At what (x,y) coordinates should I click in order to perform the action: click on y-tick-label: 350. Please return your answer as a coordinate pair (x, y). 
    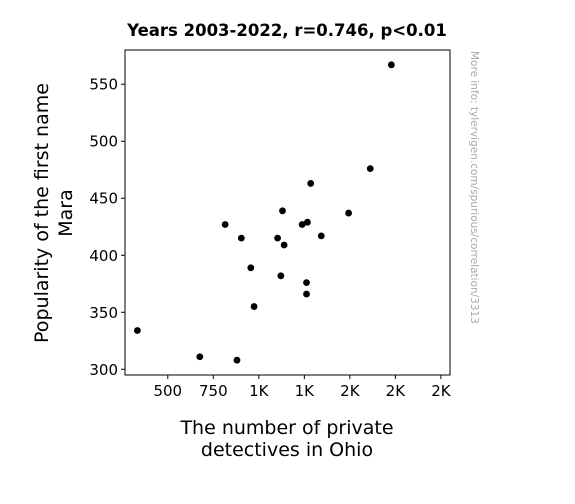
    Looking at the image, I should click on (103, 313).